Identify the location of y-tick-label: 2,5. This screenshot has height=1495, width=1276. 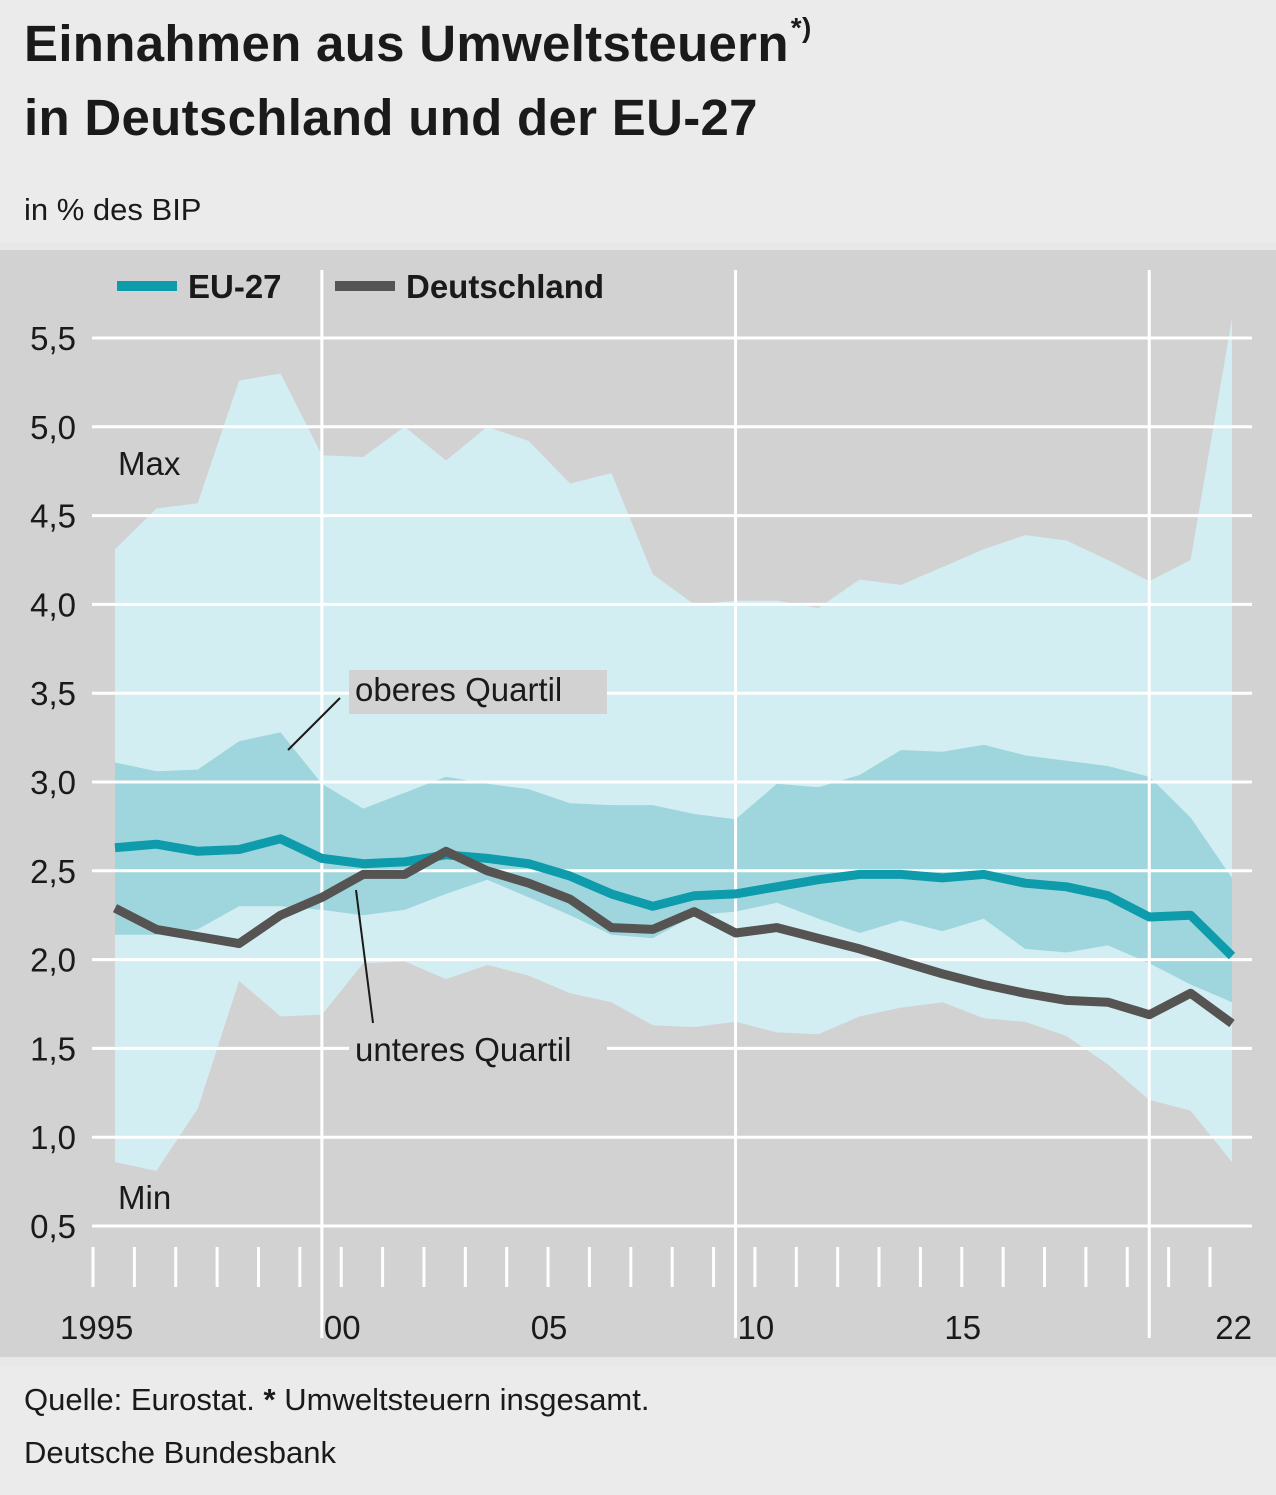
(53, 871).